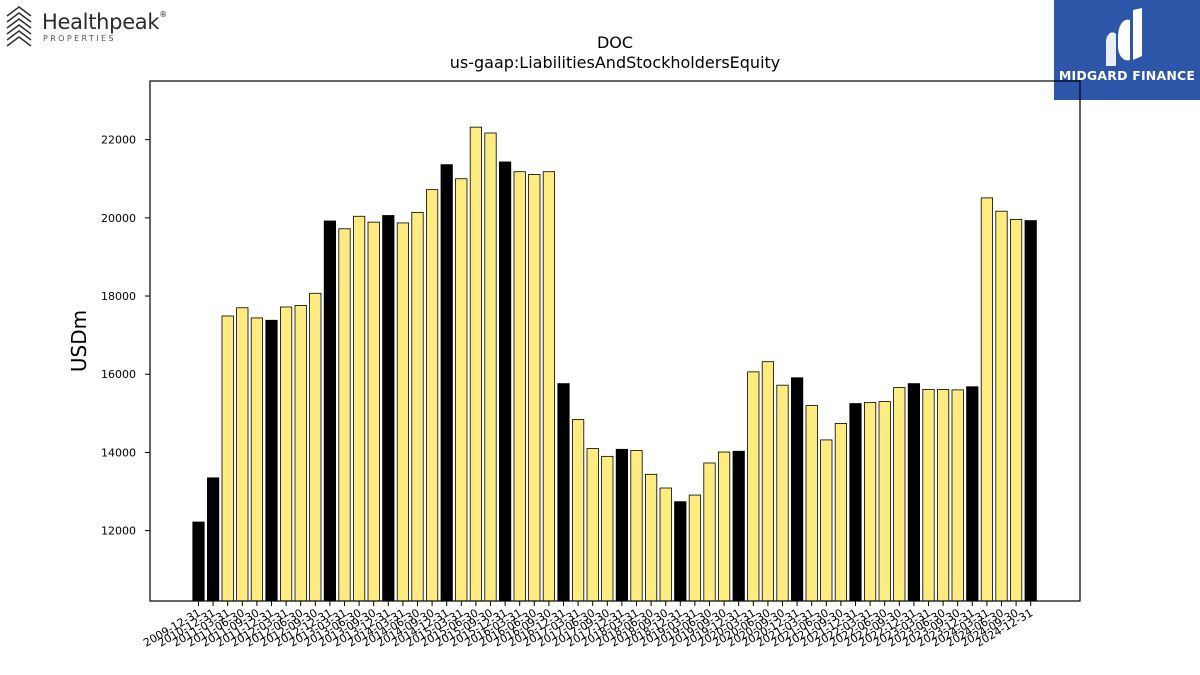  Describe the element at coordinates (615, 42) in the screenshot. I see `chart-title: DOC` at that location.